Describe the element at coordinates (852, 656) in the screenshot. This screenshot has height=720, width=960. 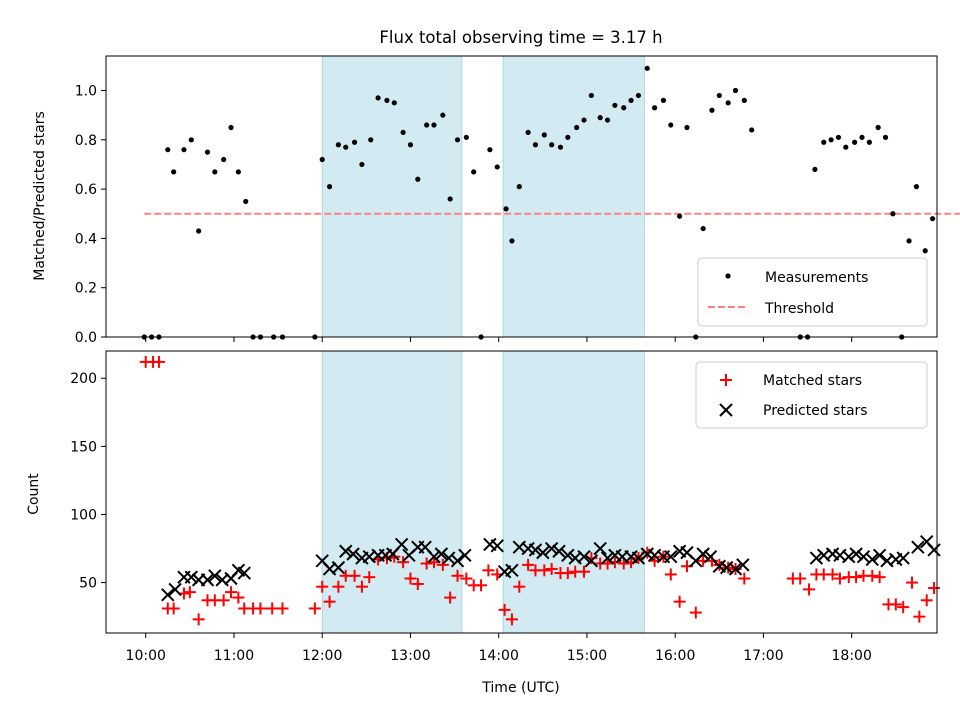
I see `x-tick-label: 18:00` at that location.